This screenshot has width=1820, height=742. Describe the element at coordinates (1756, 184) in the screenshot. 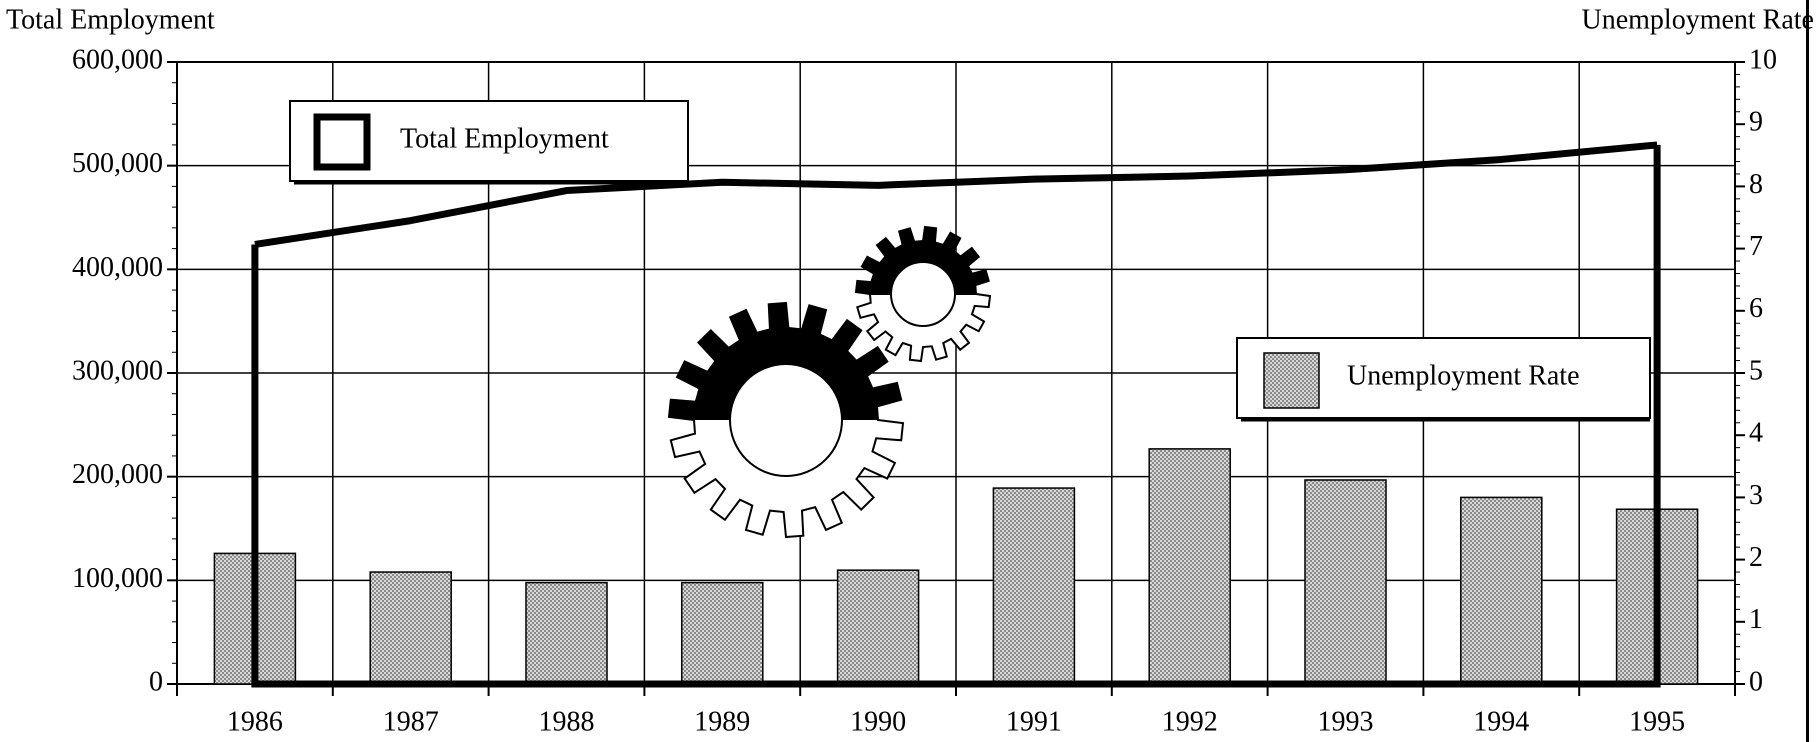

I see `y2-tick-label: 8` at that location.